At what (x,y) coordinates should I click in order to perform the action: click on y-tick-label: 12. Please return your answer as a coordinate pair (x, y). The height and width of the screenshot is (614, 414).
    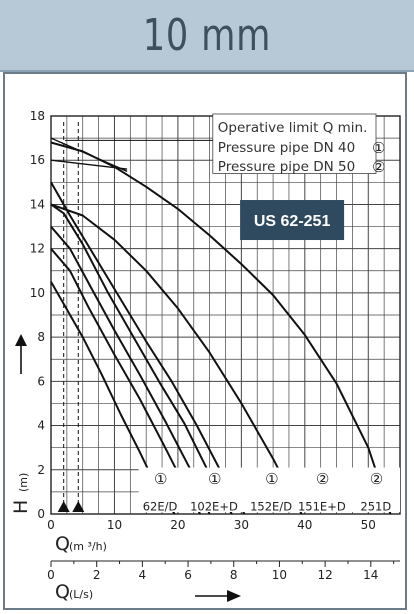
    Looking at the image, I should click on (37, 249).